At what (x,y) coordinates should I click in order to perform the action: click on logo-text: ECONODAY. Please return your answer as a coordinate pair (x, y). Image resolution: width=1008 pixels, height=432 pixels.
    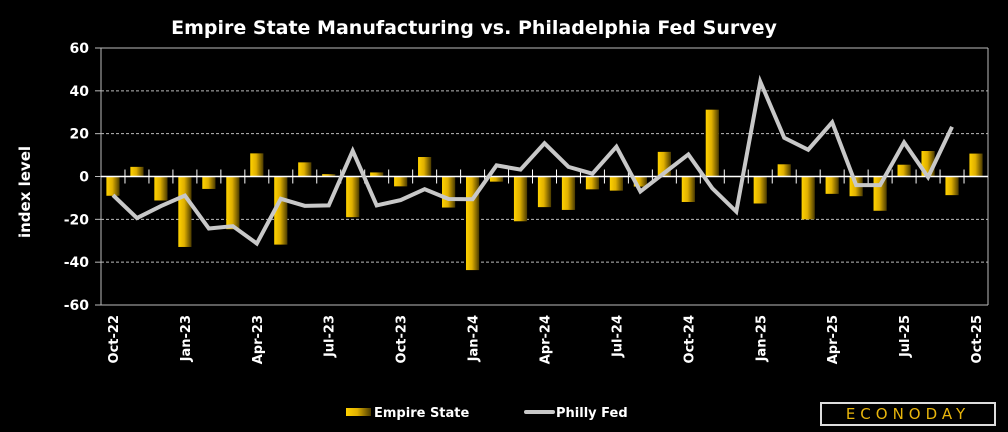
    Looking at the image, I should click on (908, 414).